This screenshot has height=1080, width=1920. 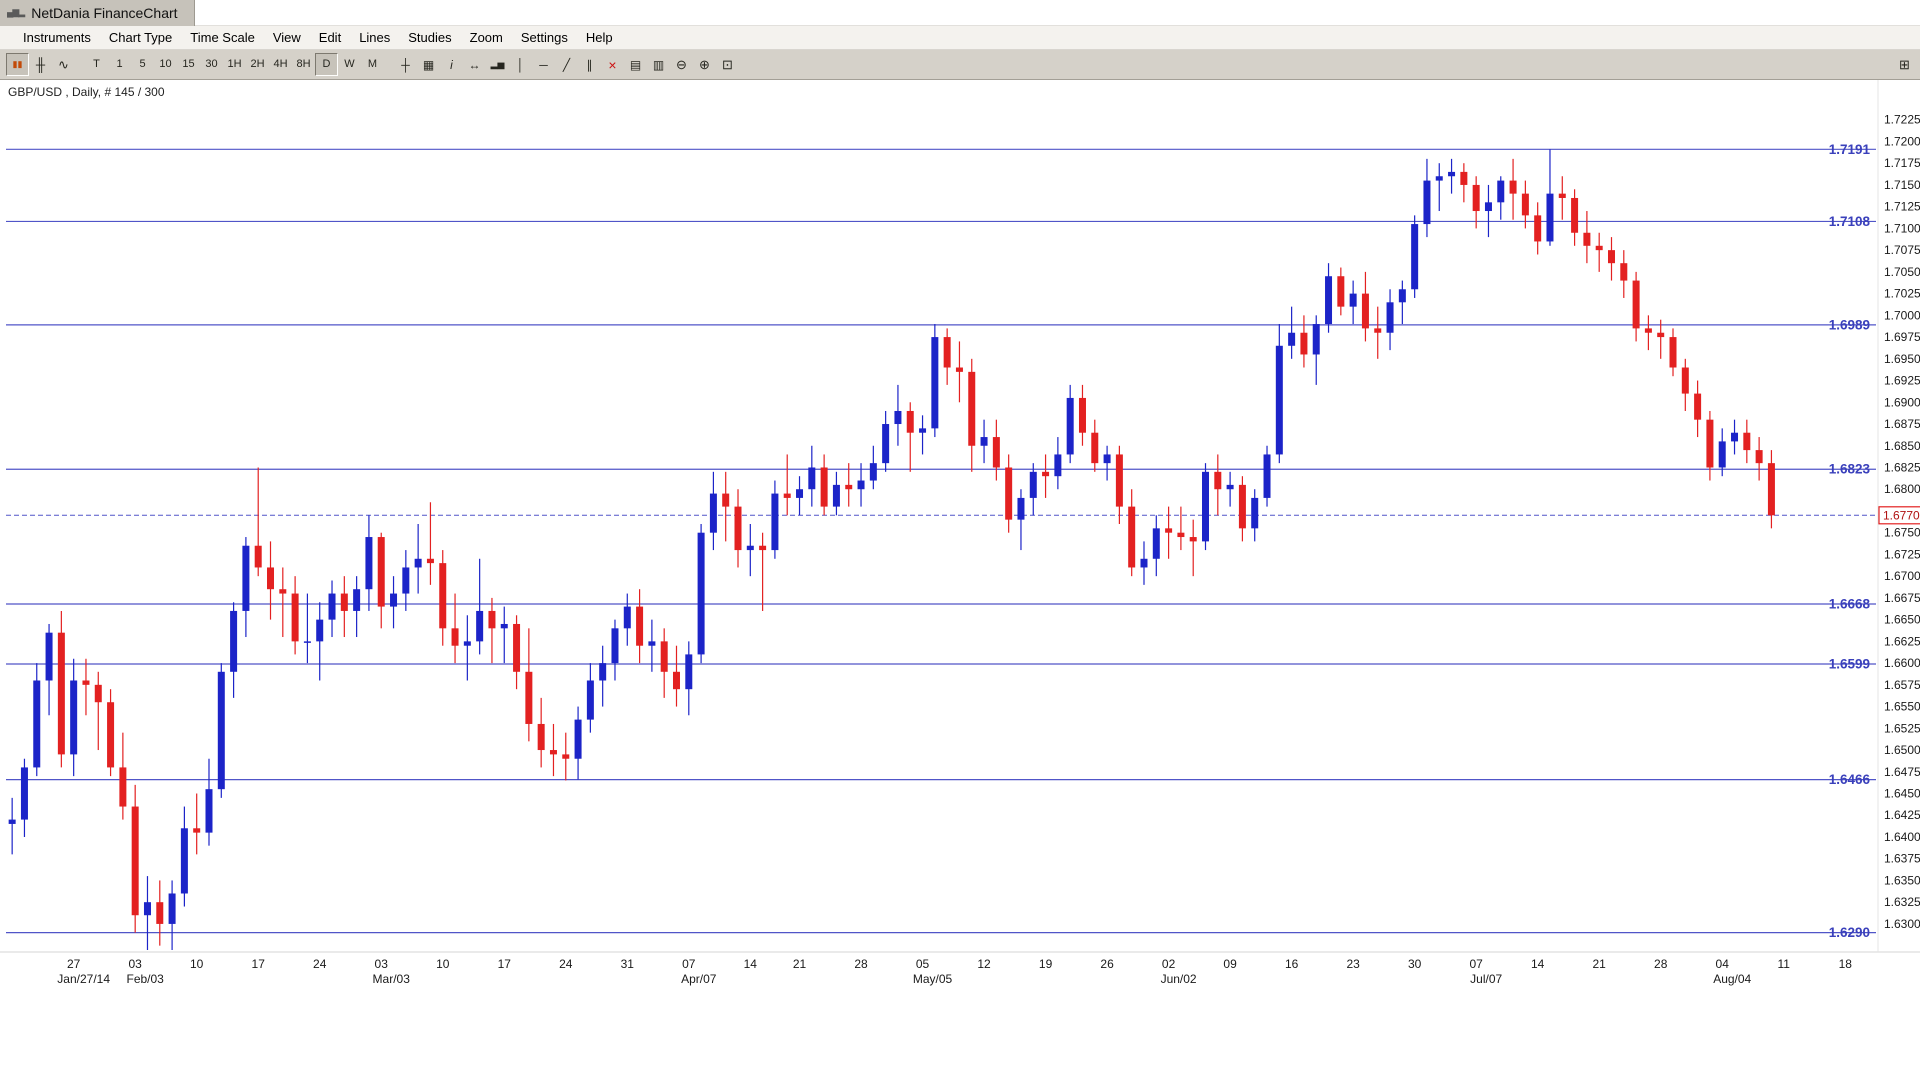 I want to click on timeframe-30m-button: 30, so click(x=211, y=64).